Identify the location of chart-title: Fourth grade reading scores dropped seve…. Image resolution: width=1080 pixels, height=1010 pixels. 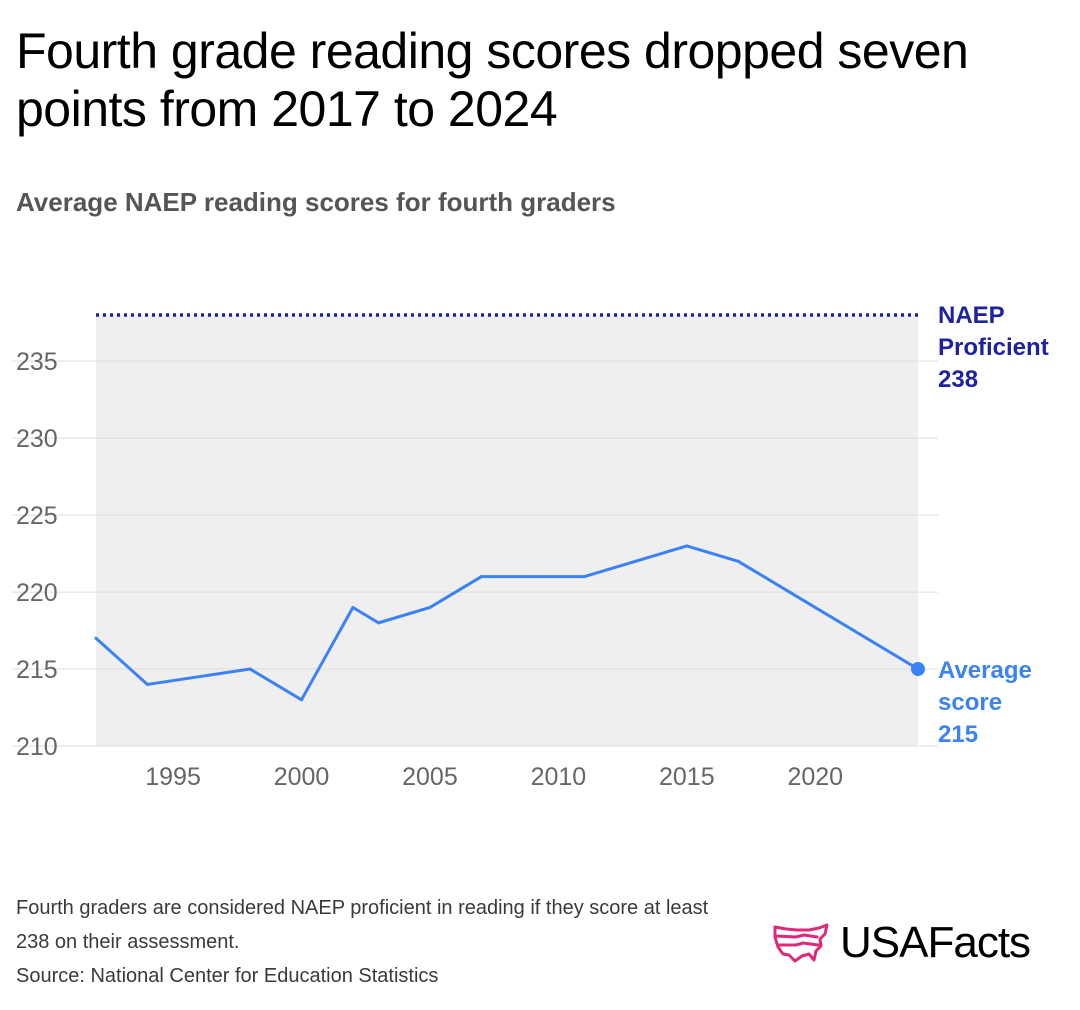
(492, 80).